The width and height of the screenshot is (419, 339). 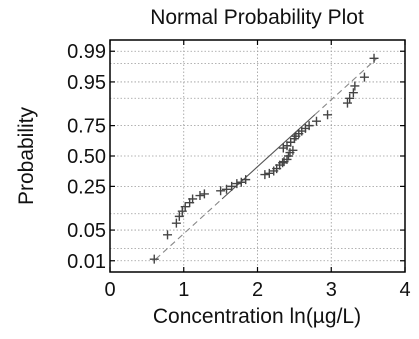 What do you see at coordinates (331, 290) in the screenshot?
I see `x-tick-label: 3` at bounding box center [331, 290].